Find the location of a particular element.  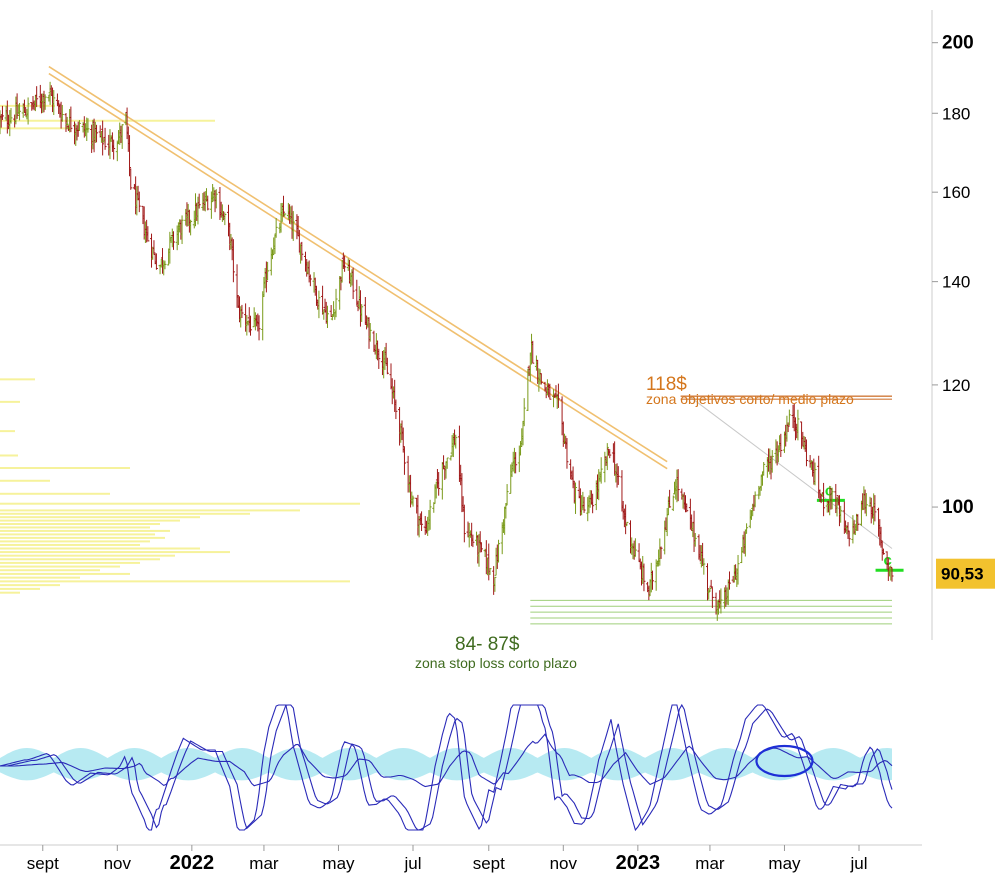

y-tick-label: 160 is located at coordinates (956, 192).